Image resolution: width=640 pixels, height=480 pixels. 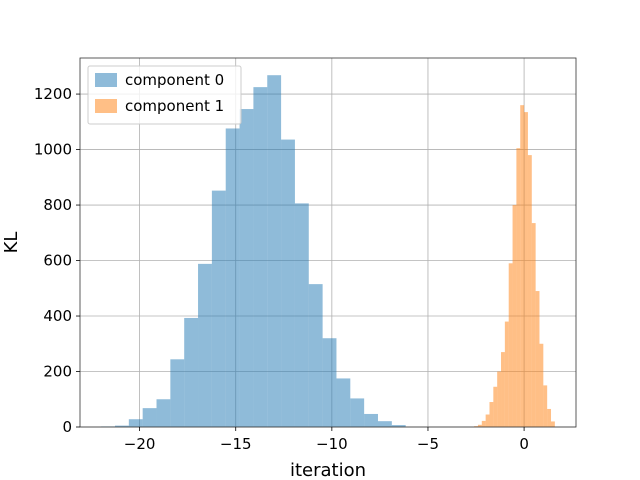 I want to click on y-tick-label: 0, so click(x=67, y=427).